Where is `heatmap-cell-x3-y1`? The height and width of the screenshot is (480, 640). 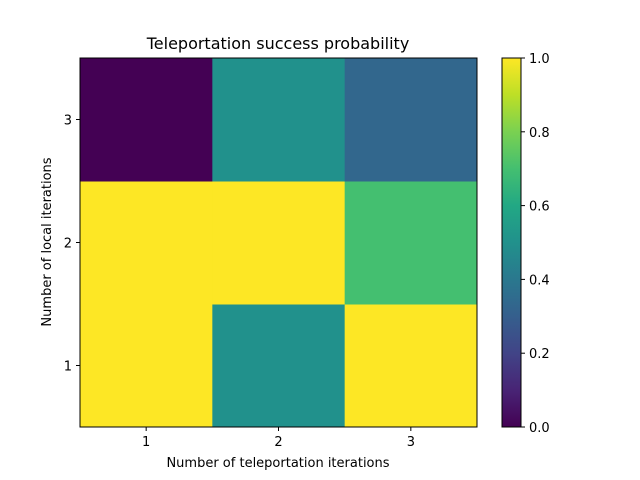
heatmap-cell-x3-y1 is located at coordinates (411, 366).